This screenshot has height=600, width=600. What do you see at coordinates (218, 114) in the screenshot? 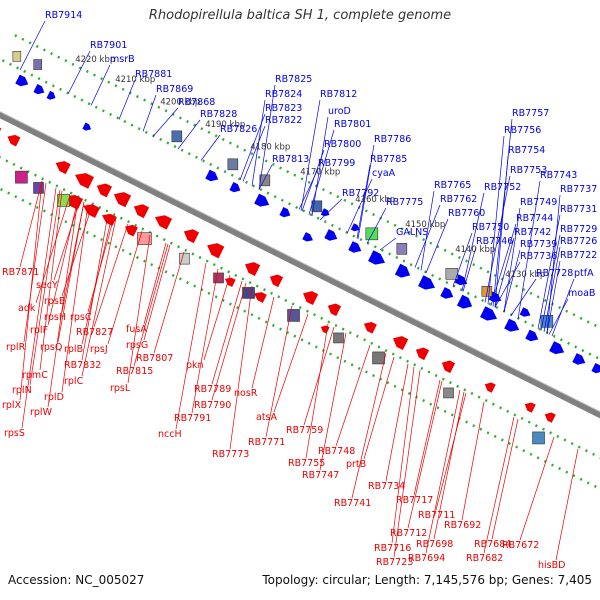
I see `forward-gene-label: RB7828` at bounding box center [218, 114].